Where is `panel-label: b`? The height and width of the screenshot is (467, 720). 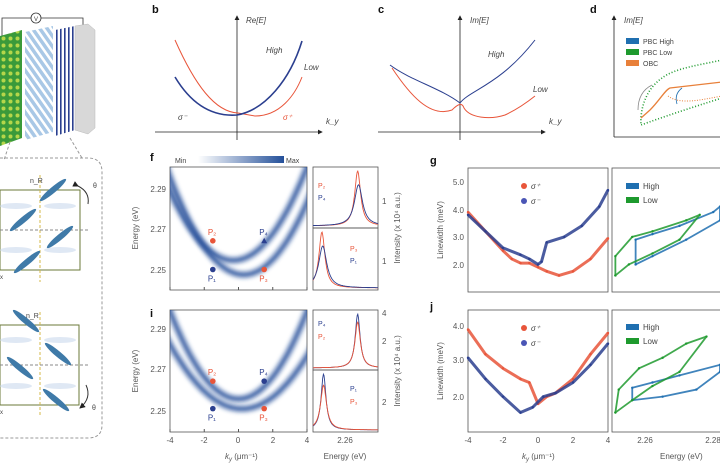 panel-label: b is located at coordinates (155, 10).